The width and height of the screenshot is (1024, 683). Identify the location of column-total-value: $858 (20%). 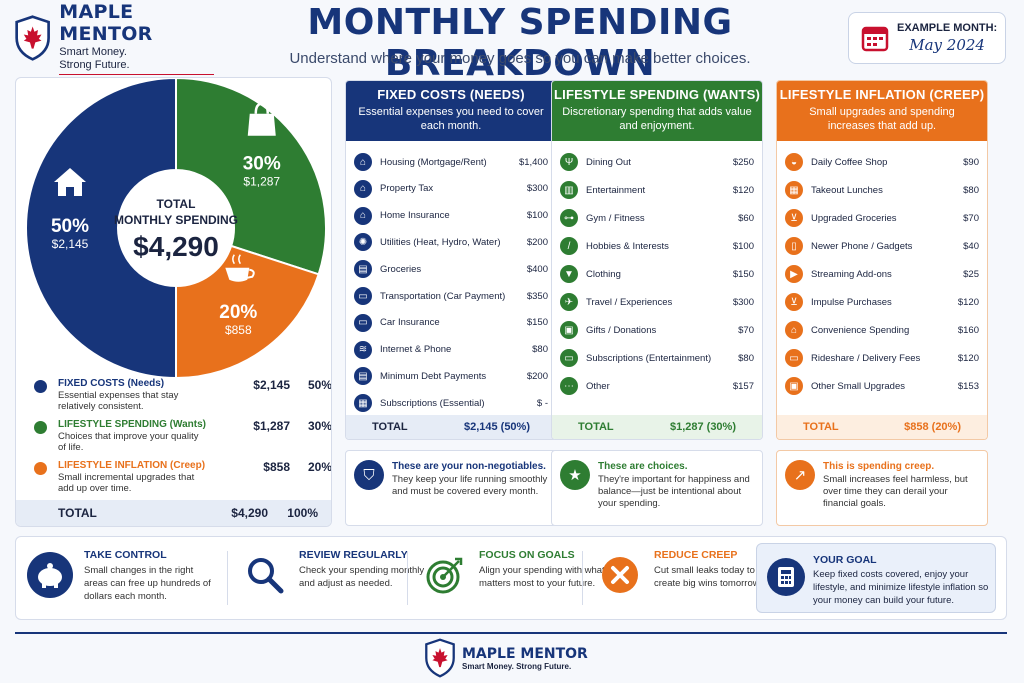
(932, 427).